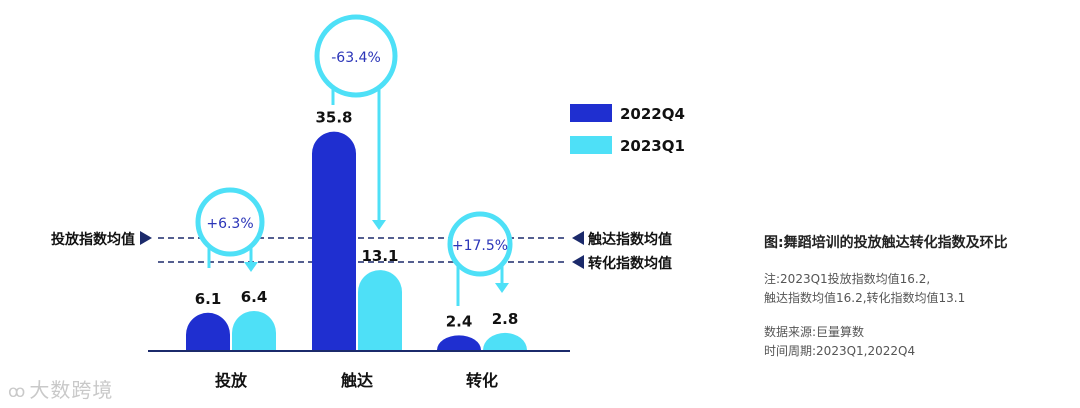 The image size is (1080, 408). Describe the element at coordinates (886, 243) in the screenshot. I see `caption-title: 图:舞蹈培训的投放触达转化指数及环比` at that location.